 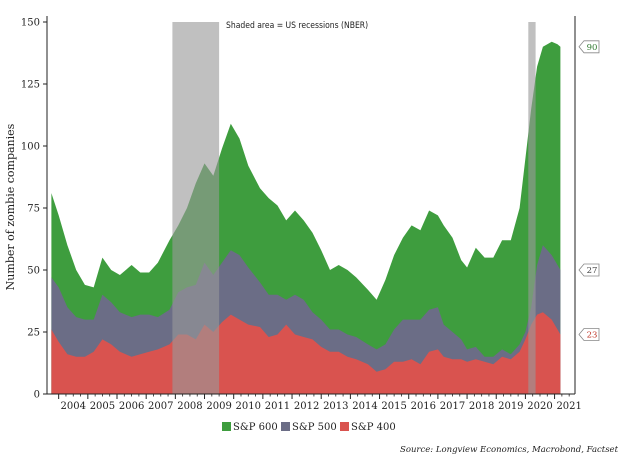 I want to click on y-tick-label-125: 125, so click(x=30, y=85).